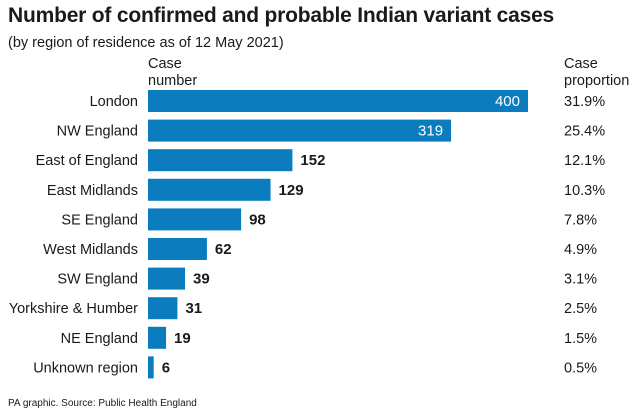  I want to click on category-label: West Midlands, so click(90, 250).